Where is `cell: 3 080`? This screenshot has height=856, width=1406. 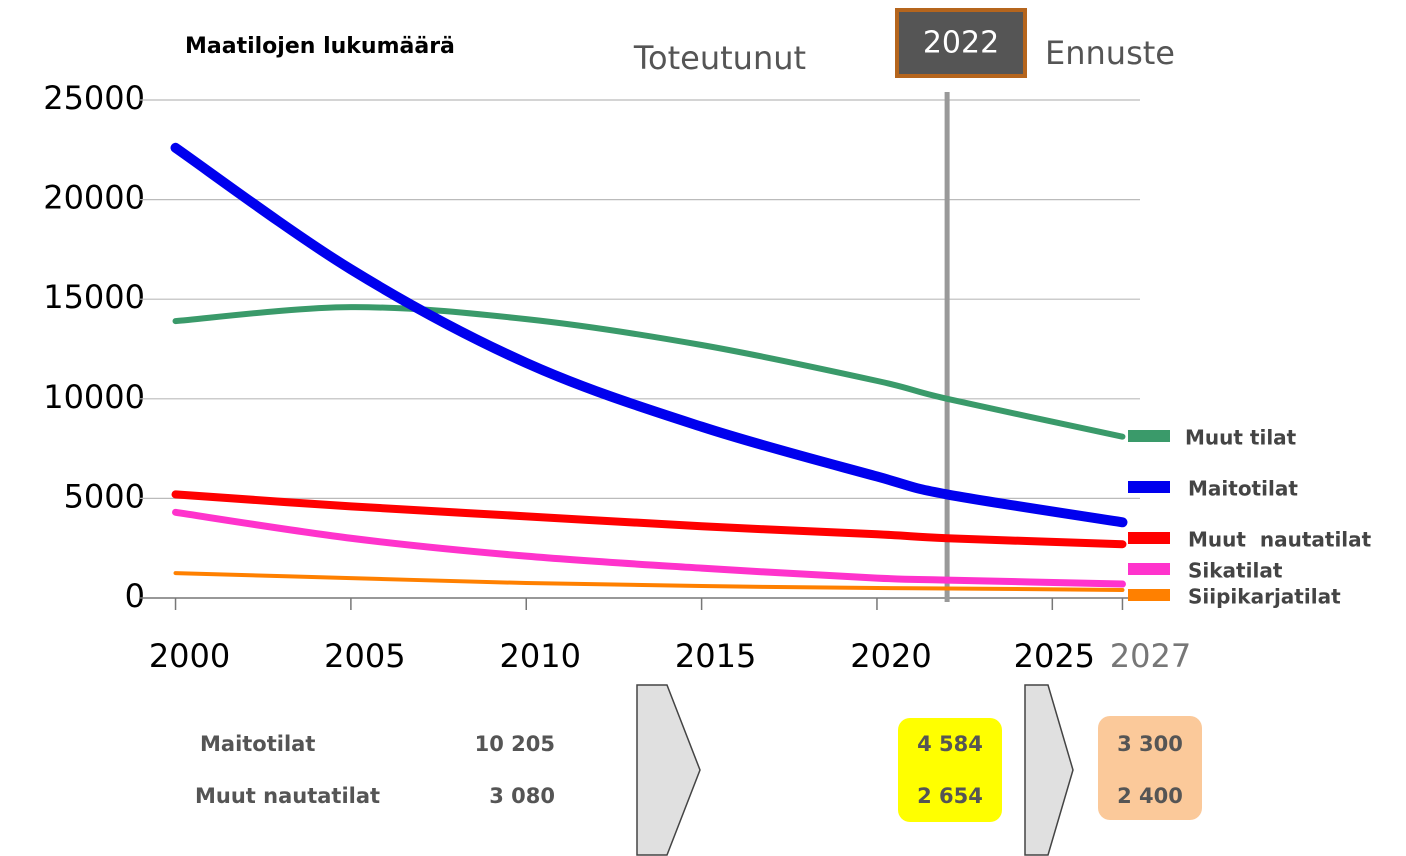 cell: 3 080 is located at coordinates (522, 796).